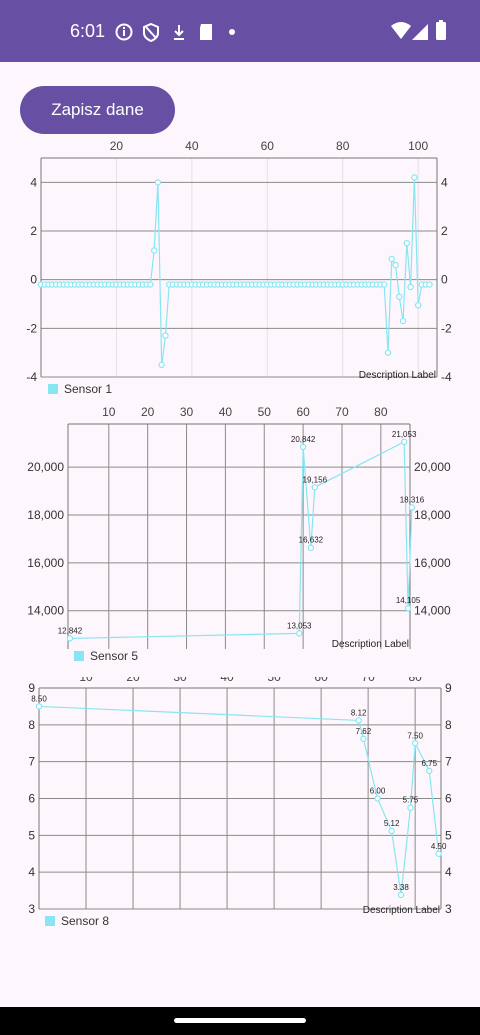 The height and width of the screenshot is (1035, 480). Describe the element at coordinates (88, 389) in the screenshot. I see `legend-label: Sensor 1` at that location.